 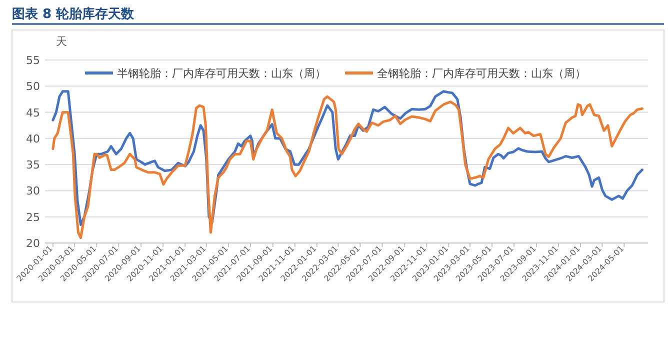 I want to click on y-tick-label: 55, so click(x=33, y=60).